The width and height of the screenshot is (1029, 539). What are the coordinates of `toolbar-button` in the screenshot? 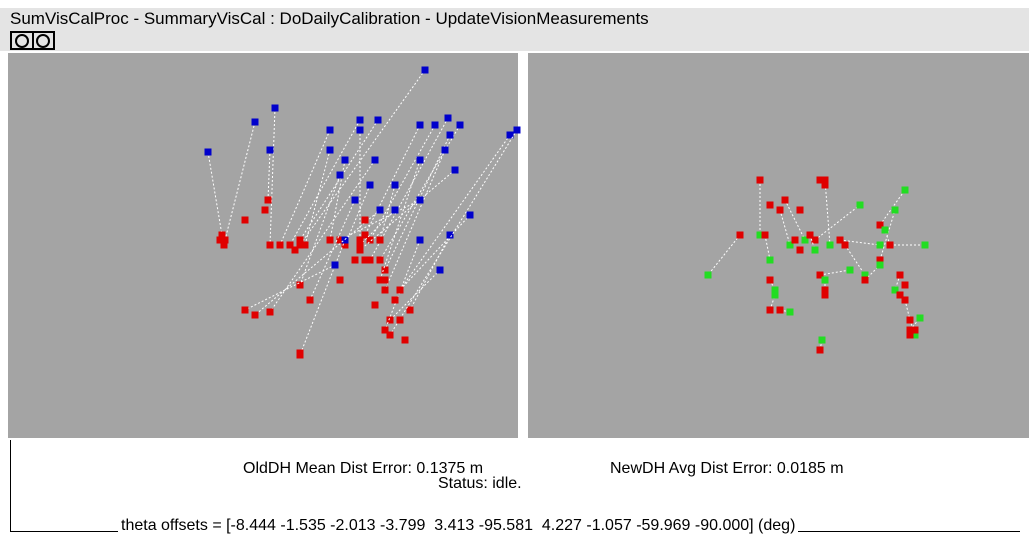 It's located at (33, 41).